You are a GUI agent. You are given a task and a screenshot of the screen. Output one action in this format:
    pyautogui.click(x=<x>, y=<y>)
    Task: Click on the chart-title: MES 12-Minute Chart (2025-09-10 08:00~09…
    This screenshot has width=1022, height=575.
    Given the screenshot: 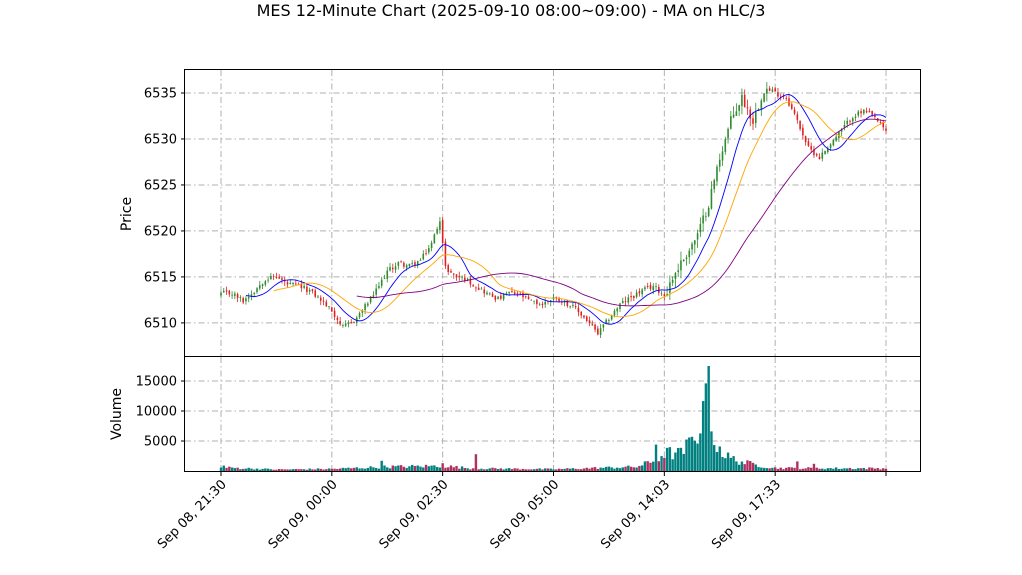 What is the action you would take?
    pyautogui.click(x=511, y=10)
    